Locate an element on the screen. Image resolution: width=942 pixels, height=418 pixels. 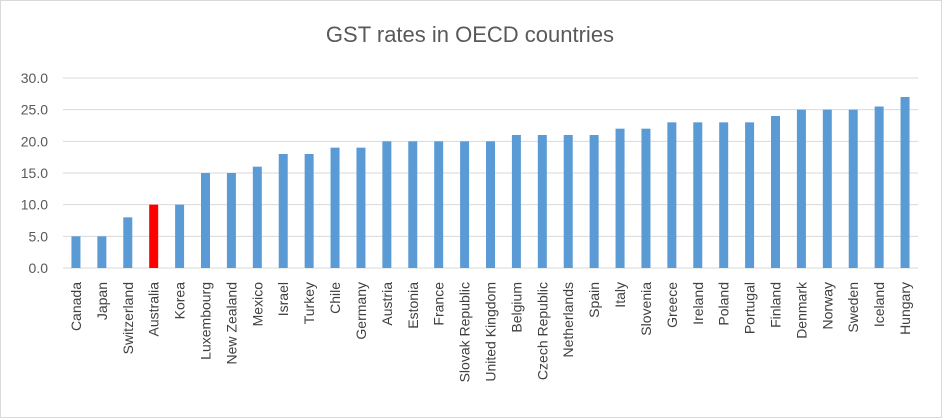
bar-canada is located at coordinates (76, 252).